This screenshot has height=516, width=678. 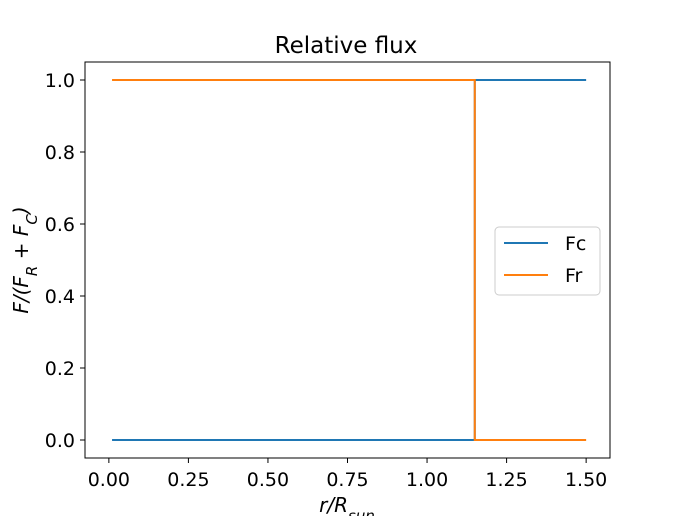 I want to click on x-tick-label: 0.75, so click(x=347, y=480).